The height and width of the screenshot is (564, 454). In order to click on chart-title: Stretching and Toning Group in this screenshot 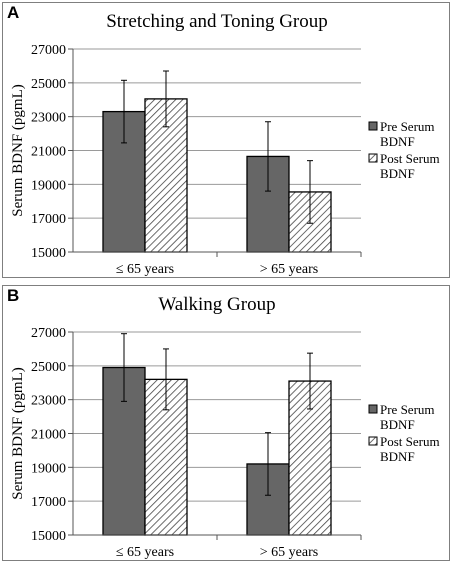, I will do `click(217, 21)`.